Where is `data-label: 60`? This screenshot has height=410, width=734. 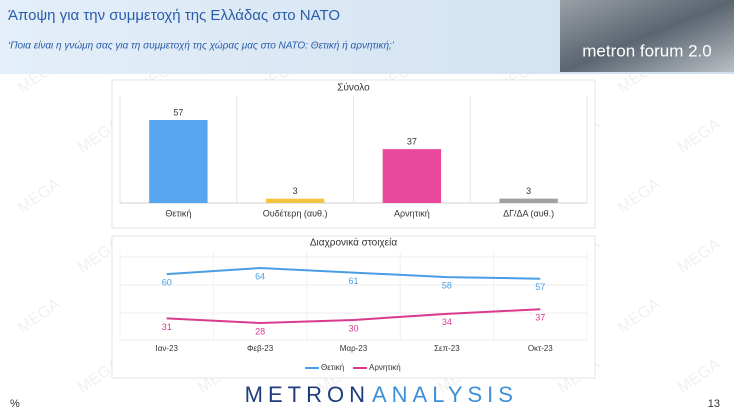
data-label: 60 is located at coordinates (167, 282).